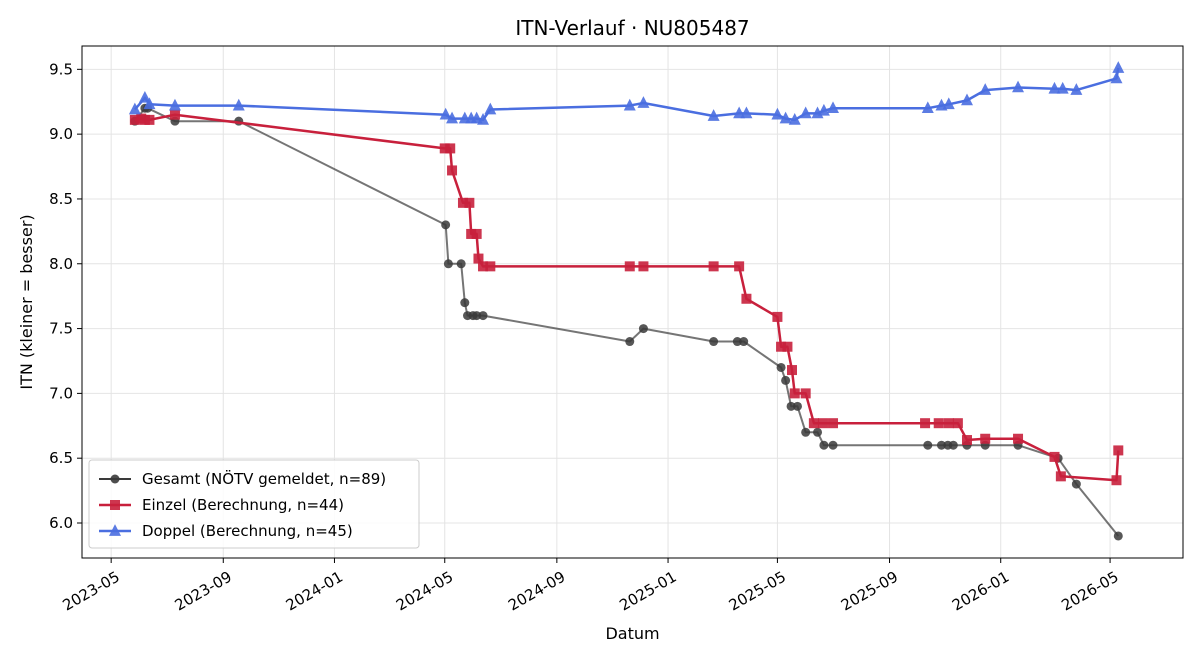  Describe the element at coordinates (61, 69) in the screenshot. I see `y-tick-label: 9.5` at that location.